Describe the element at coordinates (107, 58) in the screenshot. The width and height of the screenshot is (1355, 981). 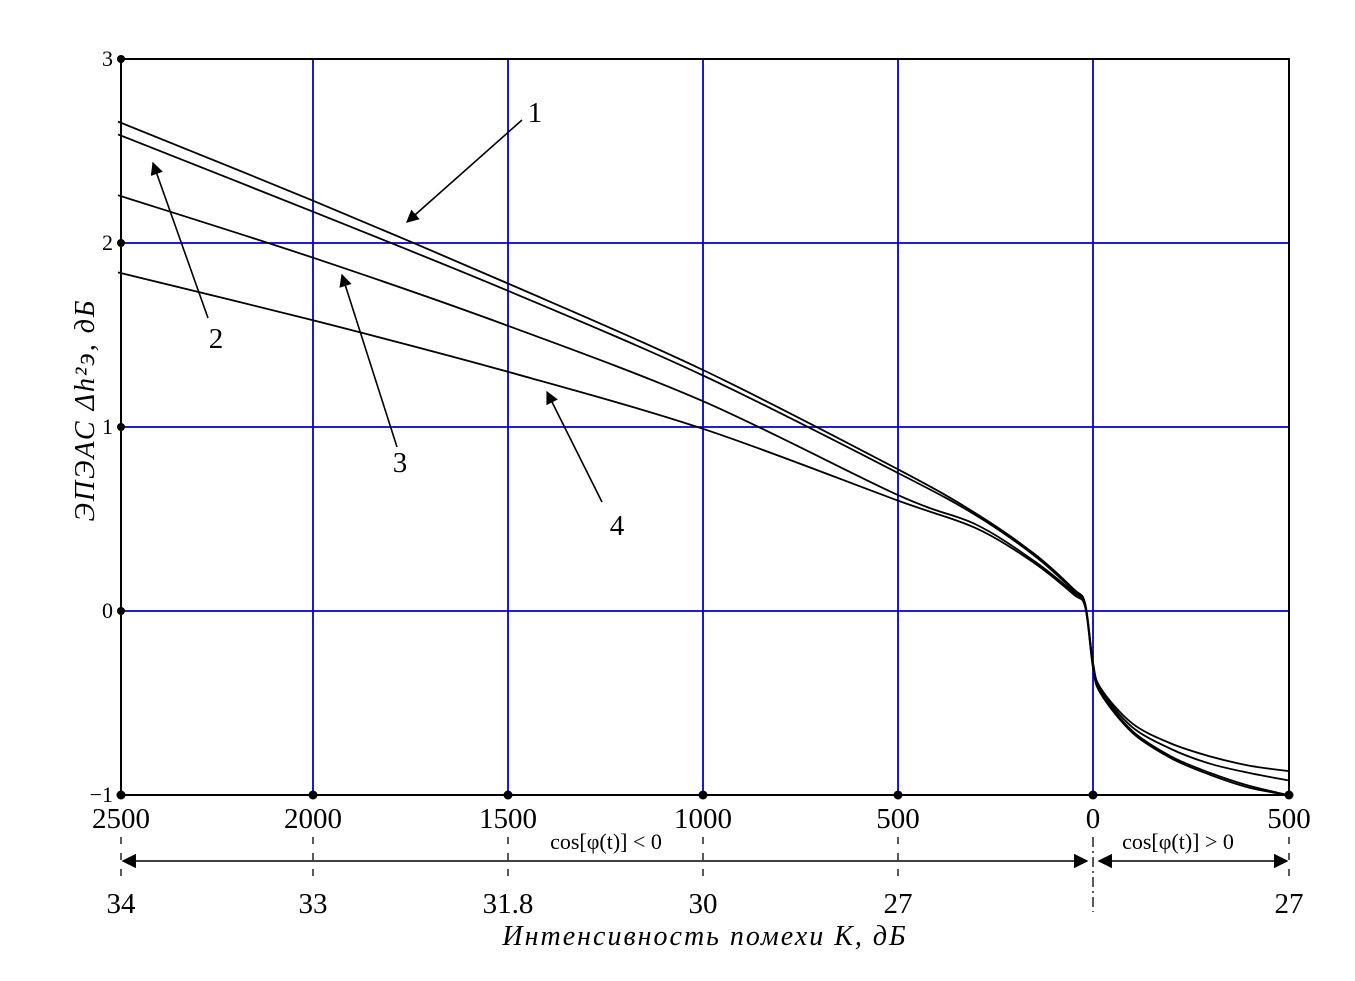
I see `y-tick-label: 3` at that location.